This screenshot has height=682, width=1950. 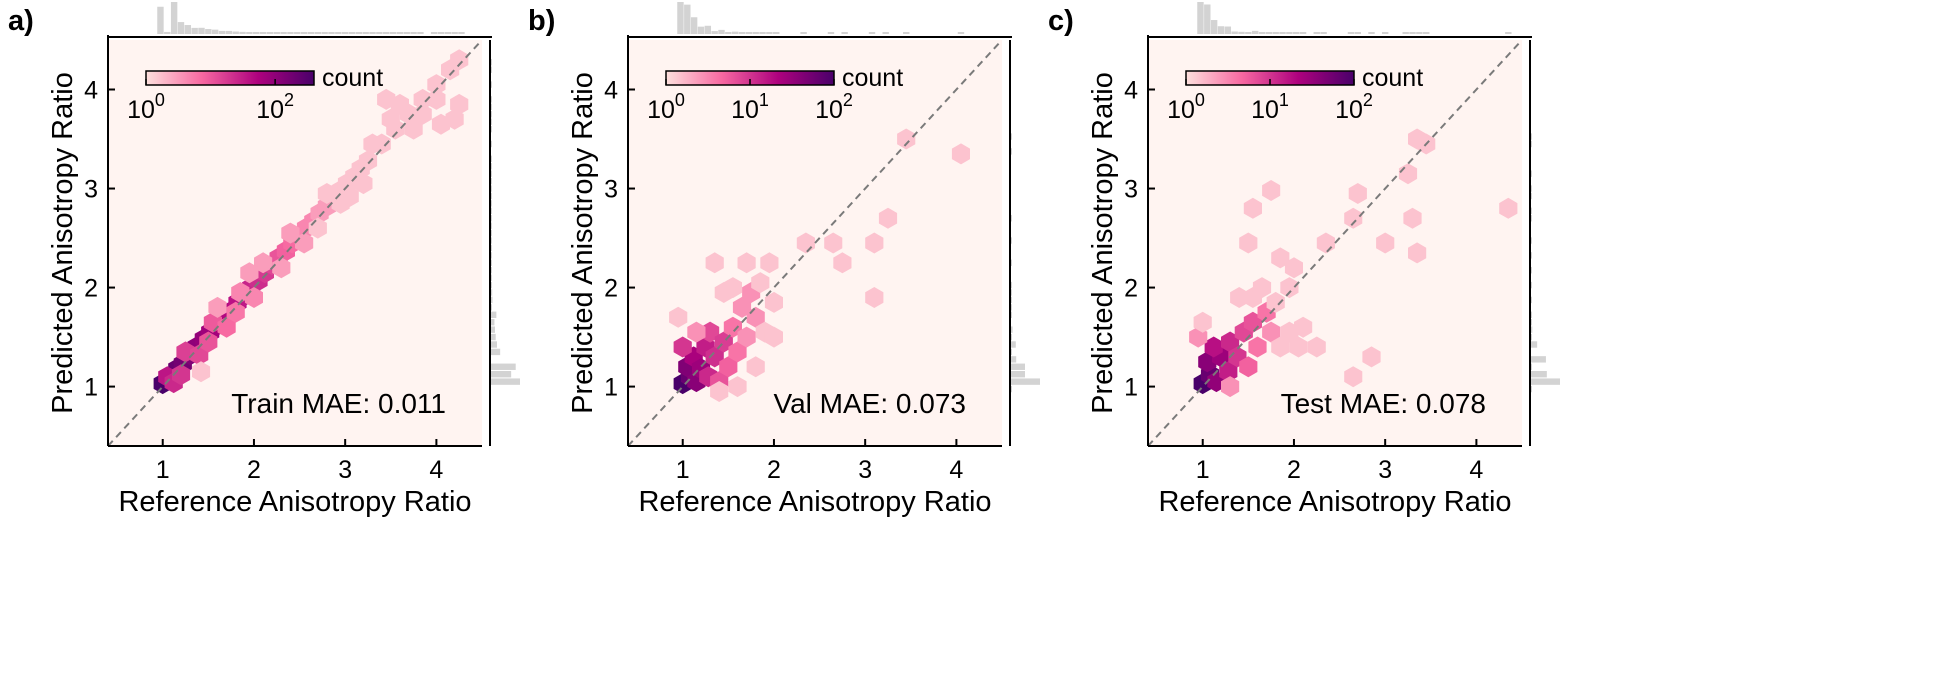 I want to click on panel-label: c), so click(x=1061, y=21).